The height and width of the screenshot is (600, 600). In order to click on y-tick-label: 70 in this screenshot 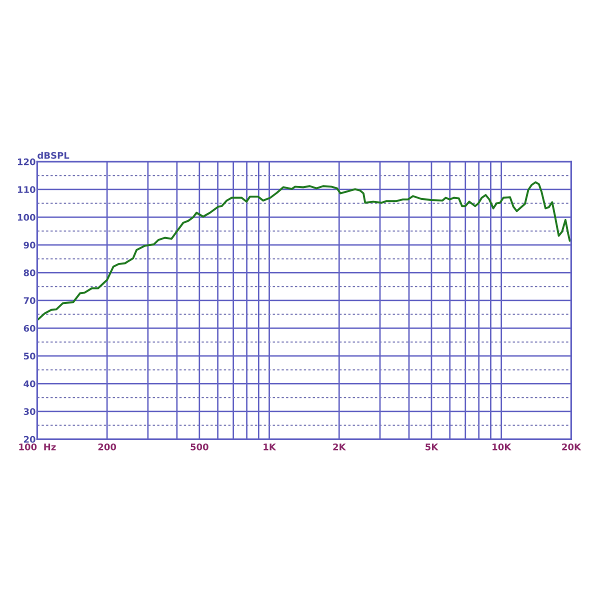, I will do `click(30, 300)`.